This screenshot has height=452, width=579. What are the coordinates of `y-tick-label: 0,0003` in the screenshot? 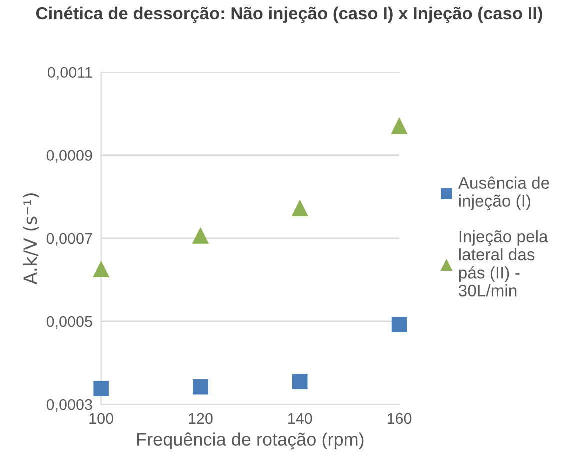 It's located at (69, 405).